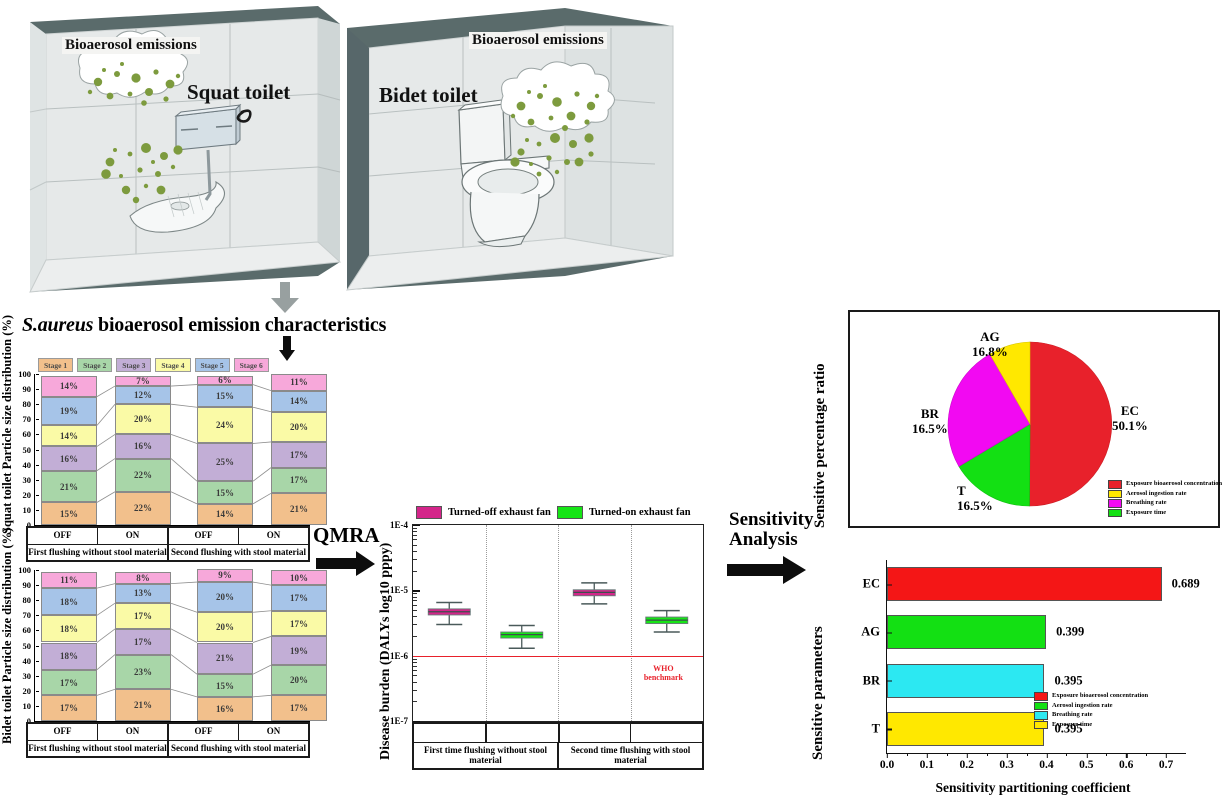 Image resolution: width=1228 pixels, height=796 pixels. I want to click on boxplot-plot-area: 1E-4 1E-5 1E-6 1E-7 WHO benchmark, so click(547, 623).